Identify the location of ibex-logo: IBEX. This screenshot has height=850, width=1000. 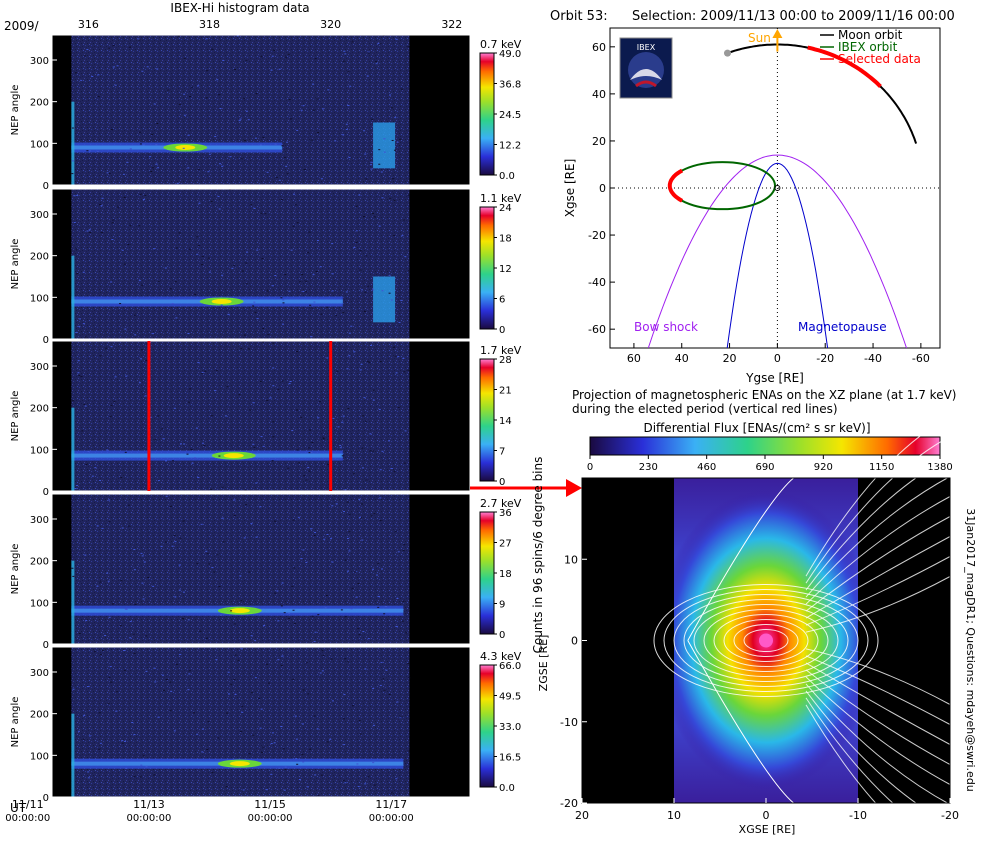
(646, 68).